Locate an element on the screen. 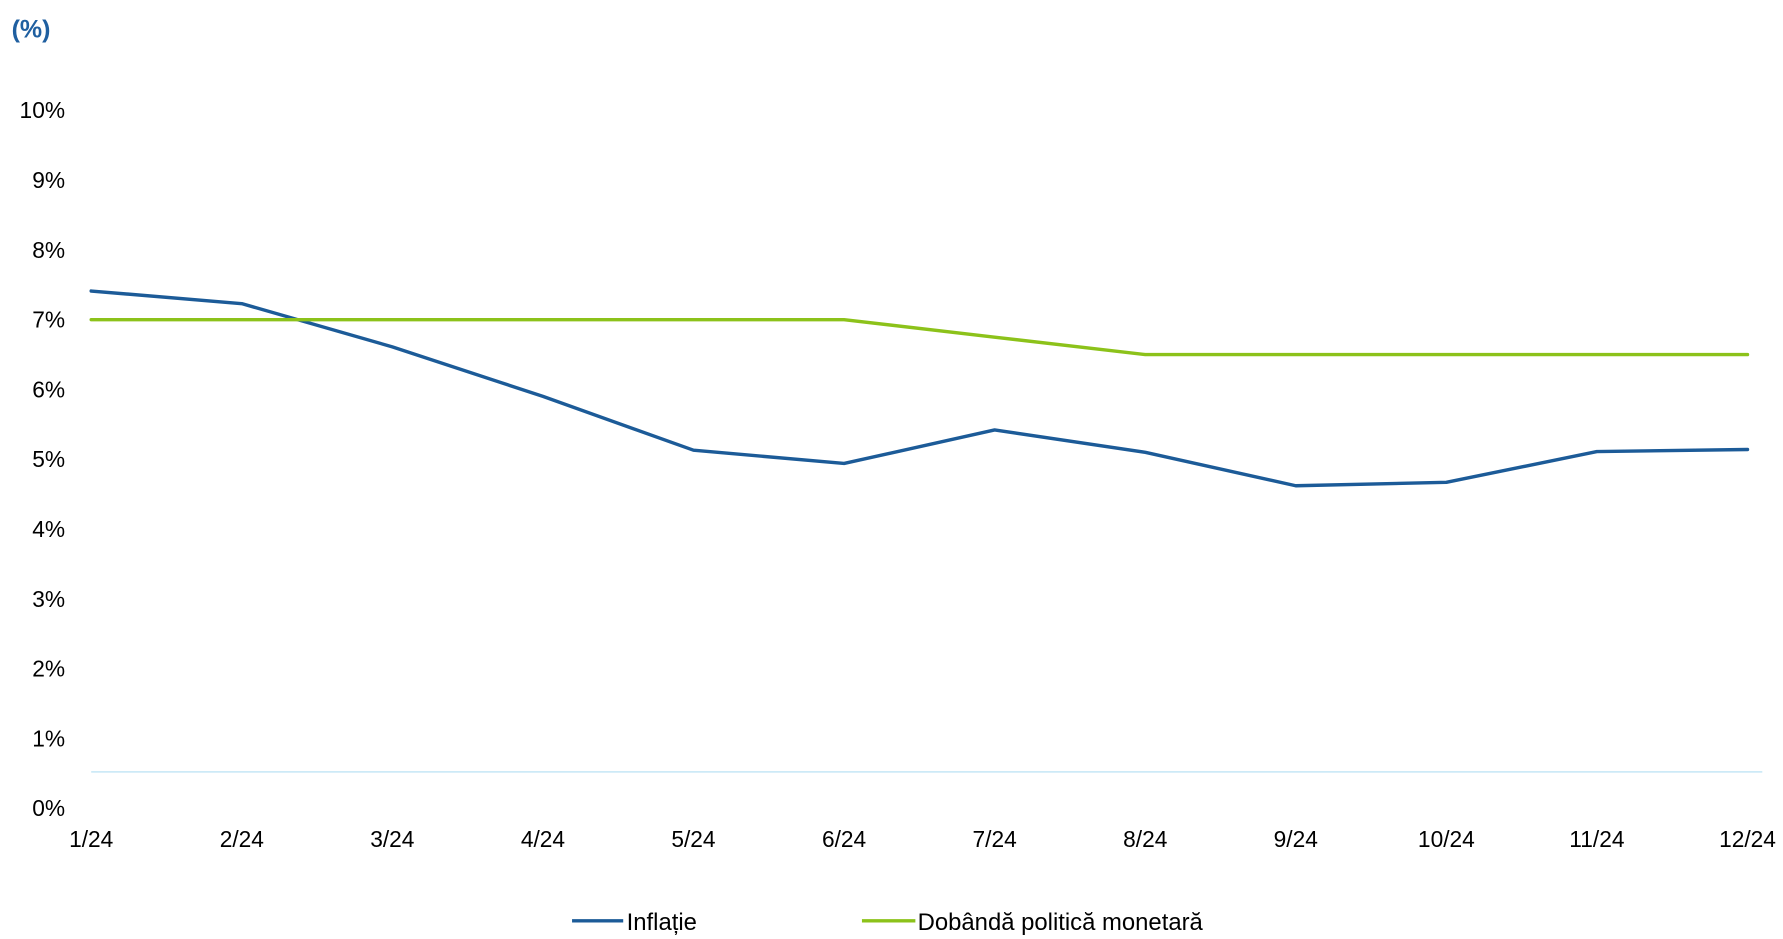 The width and height of the screenshot is (1783, 939). x-tick-label: 9/24 is located at coordinates (1296, 839).